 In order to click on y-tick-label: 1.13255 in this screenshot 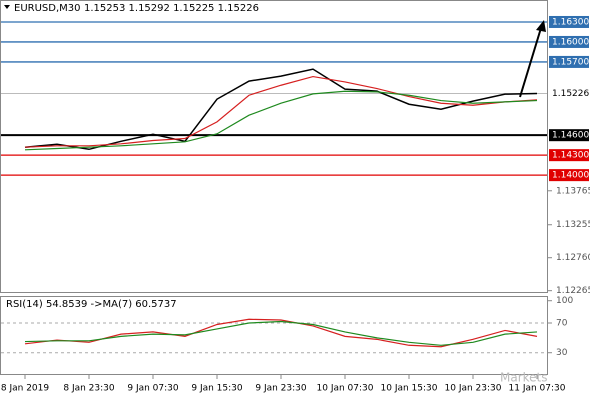, I will do `click(573, 225)`.